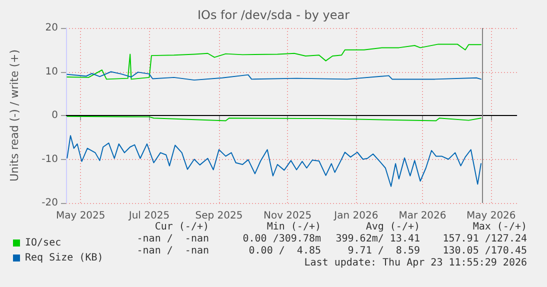  Describe the element at coordinates (285, 251) in the screenshot. I see `text: 0.00 / 4.85` at that location.